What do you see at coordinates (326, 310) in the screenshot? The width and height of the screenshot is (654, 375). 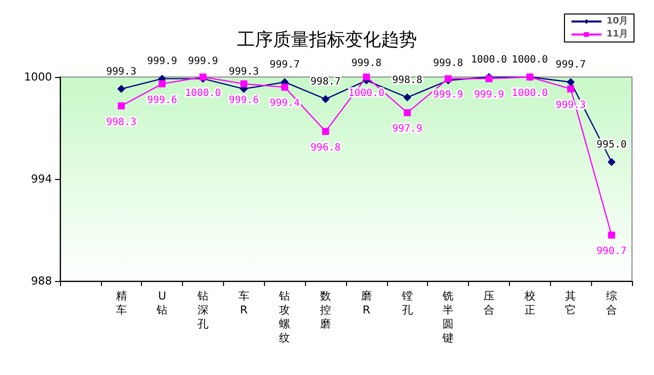 I see `x-tick-label: 数控磨` at bounding box center [326, 310].